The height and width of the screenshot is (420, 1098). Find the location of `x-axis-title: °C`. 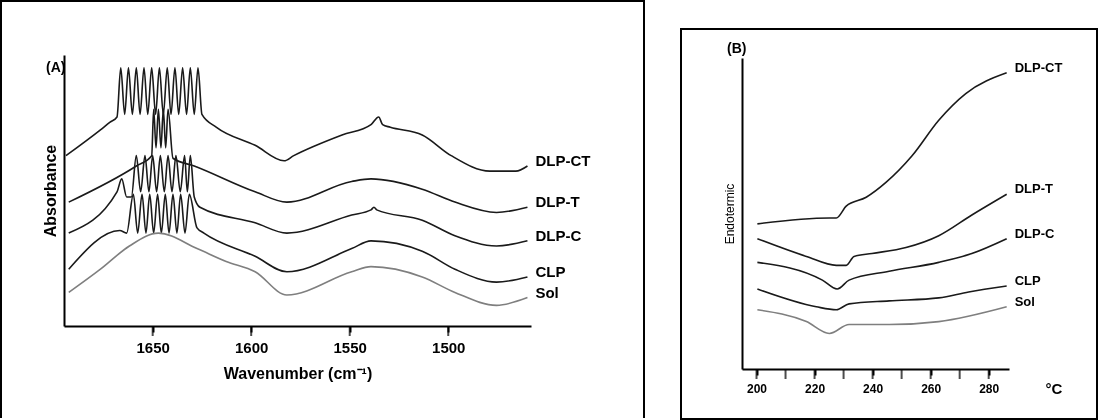

x-axis-title: °C is located at coordinates (1054, 388).